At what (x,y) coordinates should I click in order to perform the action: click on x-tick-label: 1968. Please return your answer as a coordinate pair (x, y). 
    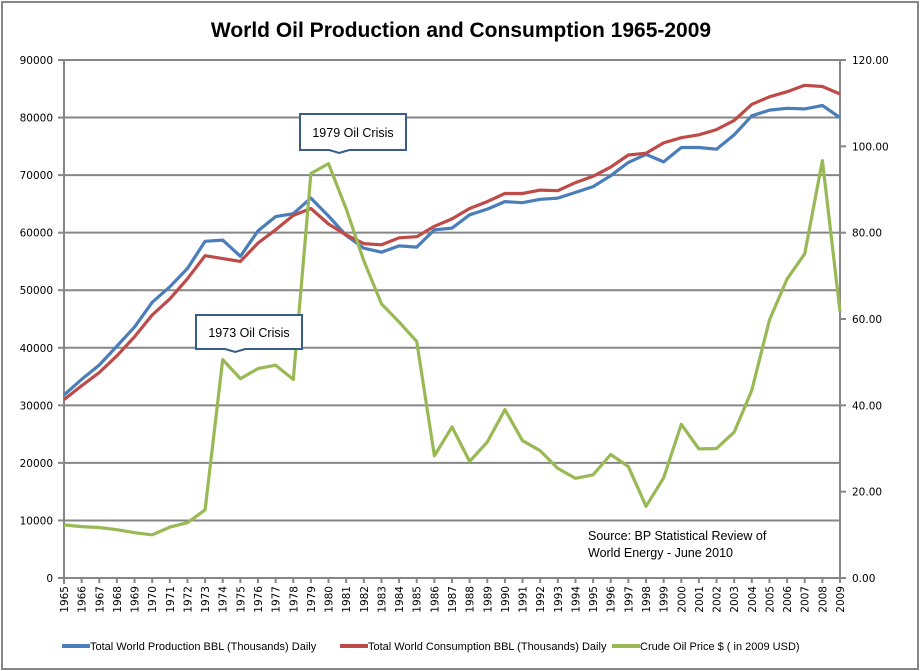
    Looking at the image, I should click on (118, 599).